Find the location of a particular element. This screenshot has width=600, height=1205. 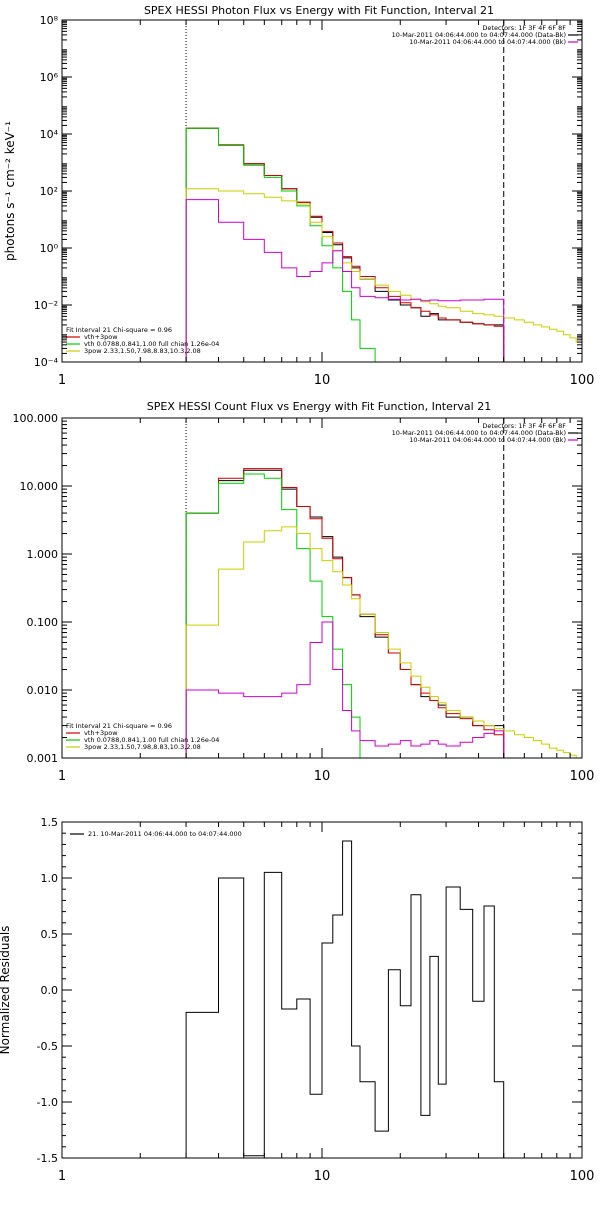

y-tick-label: 10⁸ is located at coordinates (49, 20).